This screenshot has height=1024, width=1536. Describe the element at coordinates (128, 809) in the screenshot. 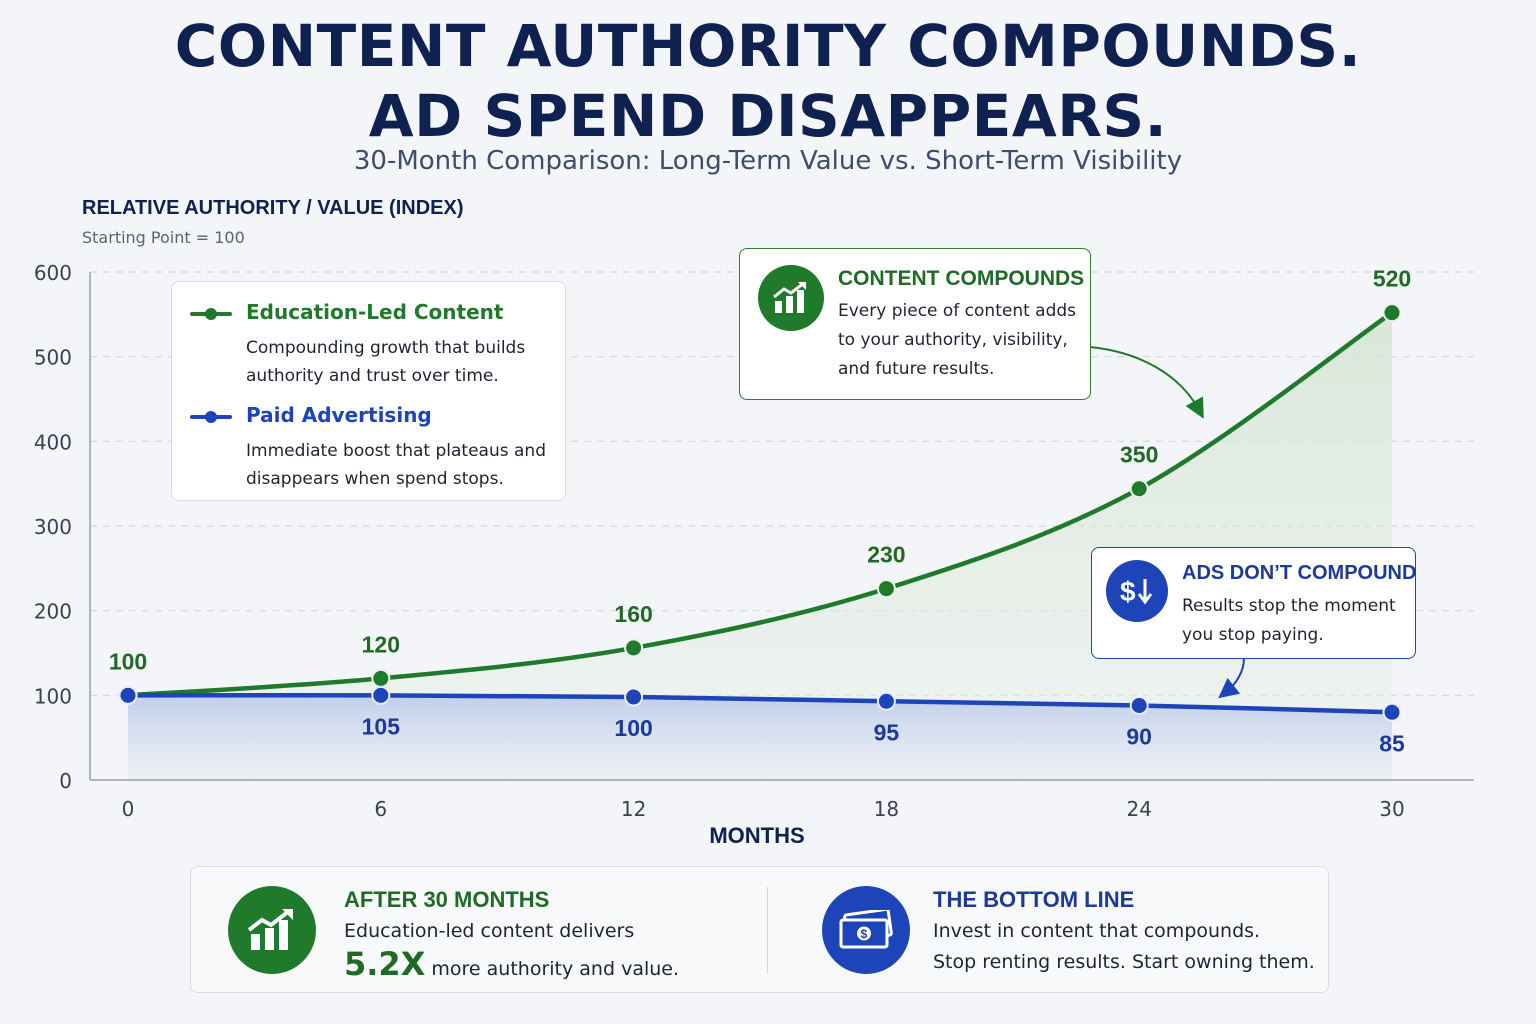

I see `x-tick-label: 0` at that location.